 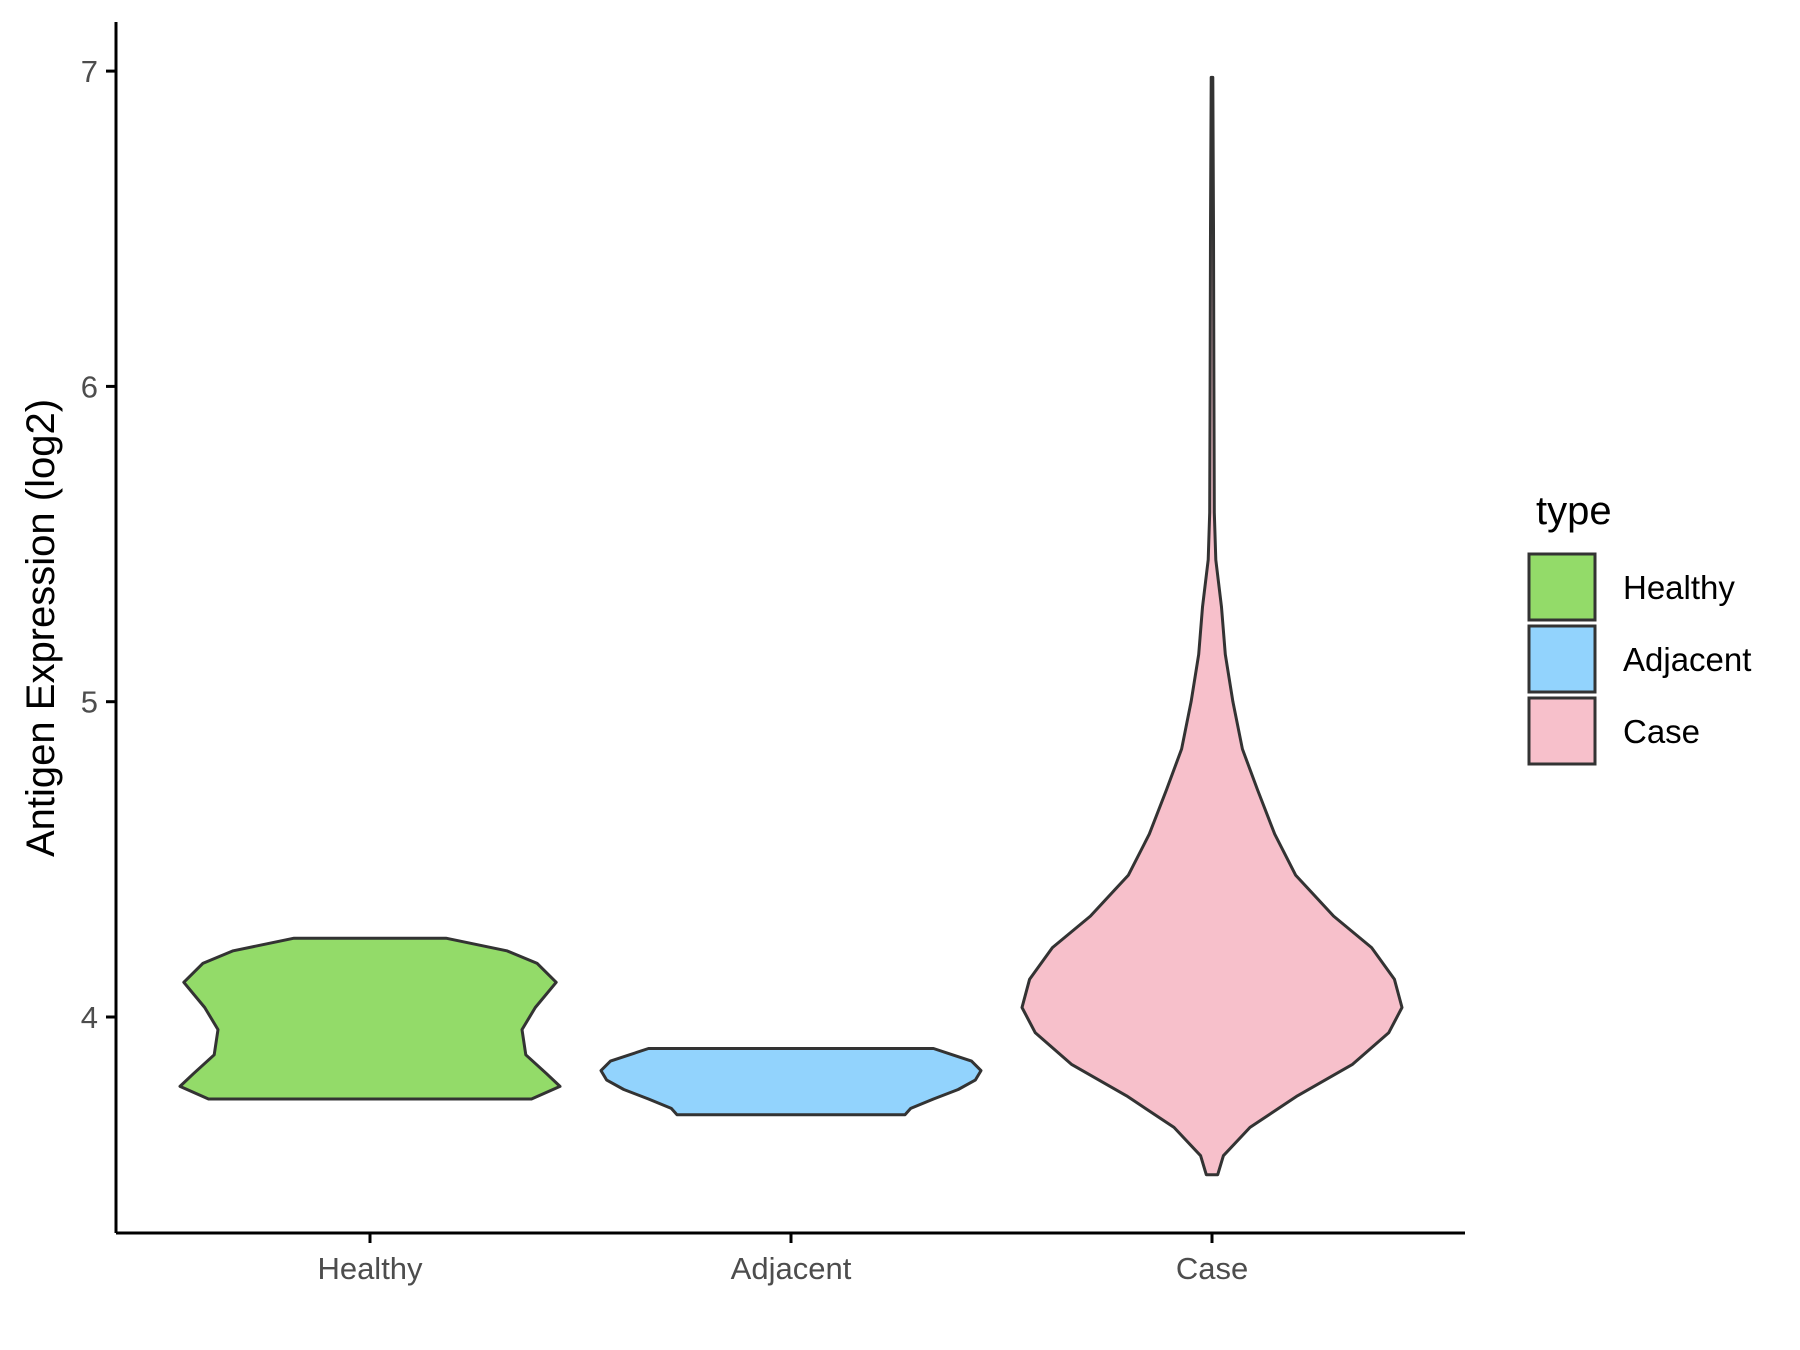 What do you see at coordinates (89, 1017) in the screenshot?
I see `y-tick-label: 4` at bounding box center [89, 1017].